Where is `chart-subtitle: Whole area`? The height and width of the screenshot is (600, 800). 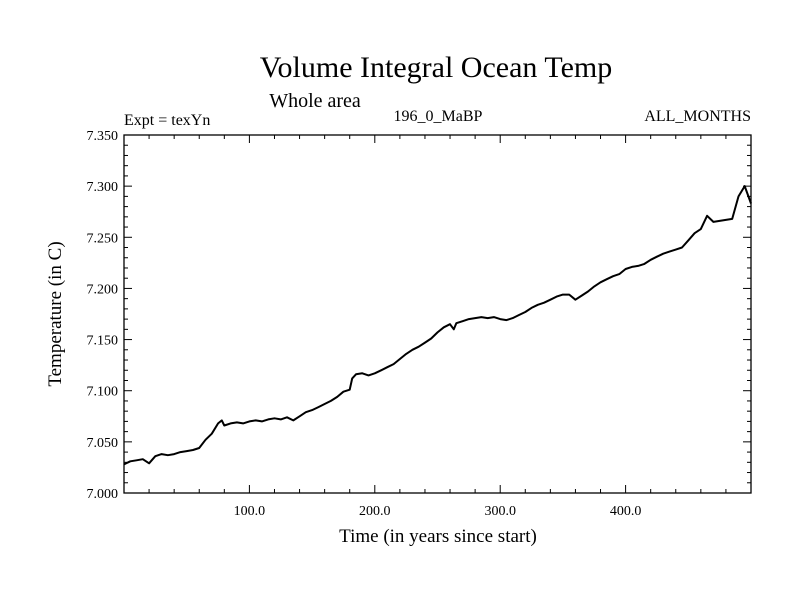
chart-subtitle: Whole area is located at coordinates (315, 101).